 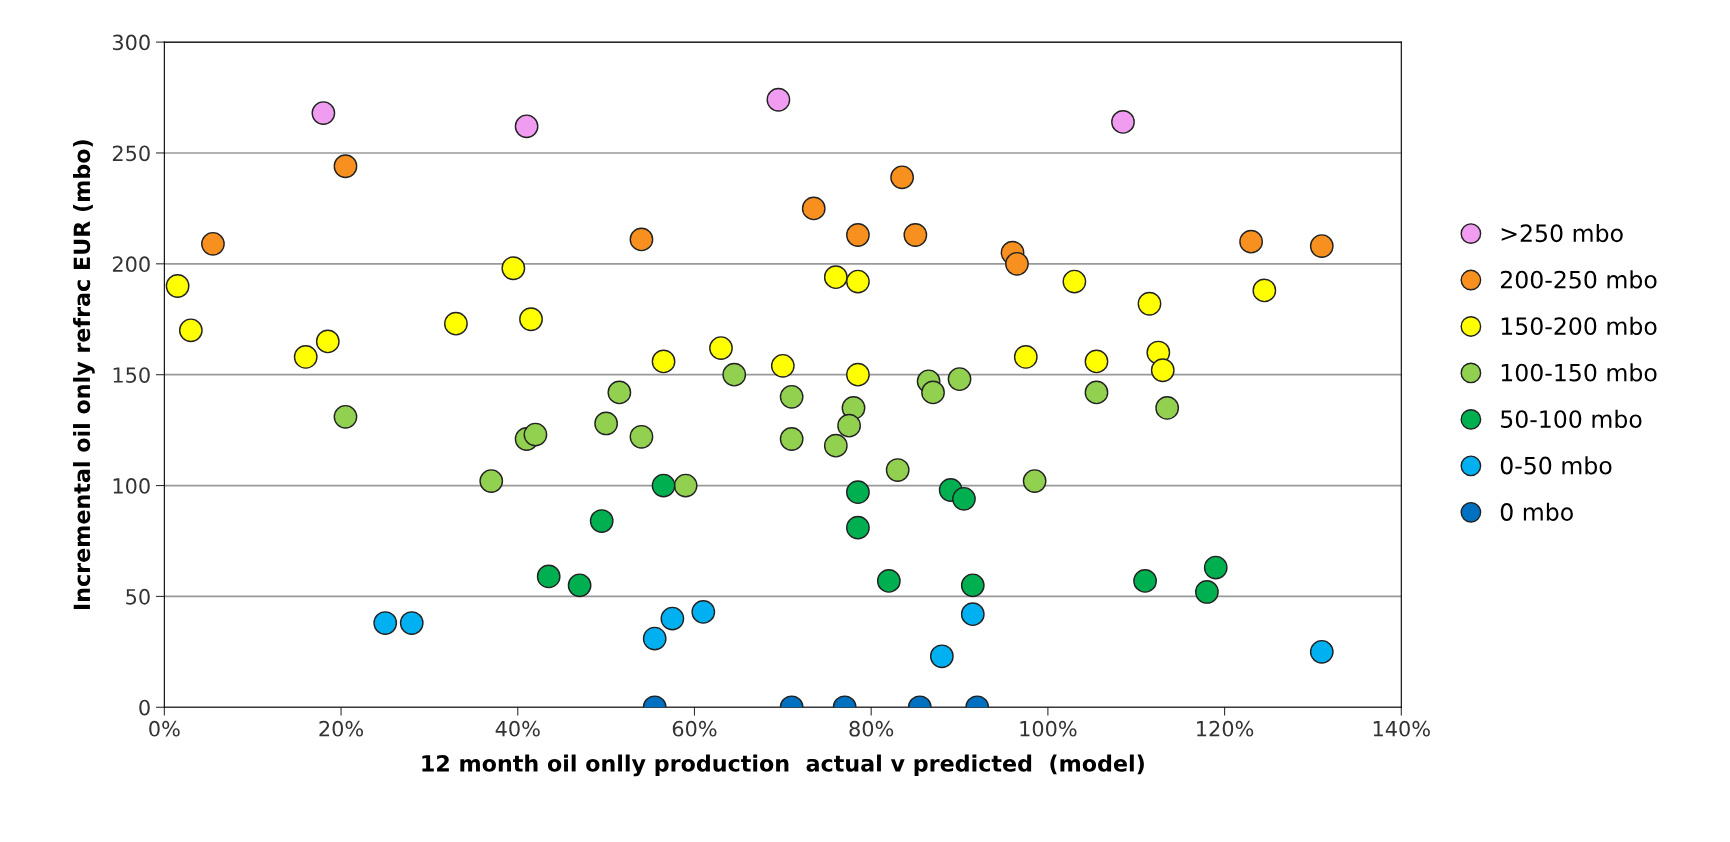 What do you see at coordinates (84, 375) in the screenshot?
I see `y-axis-title: Incremental oil only refrac EUR (mbo)` at bounding box center [84, 375].